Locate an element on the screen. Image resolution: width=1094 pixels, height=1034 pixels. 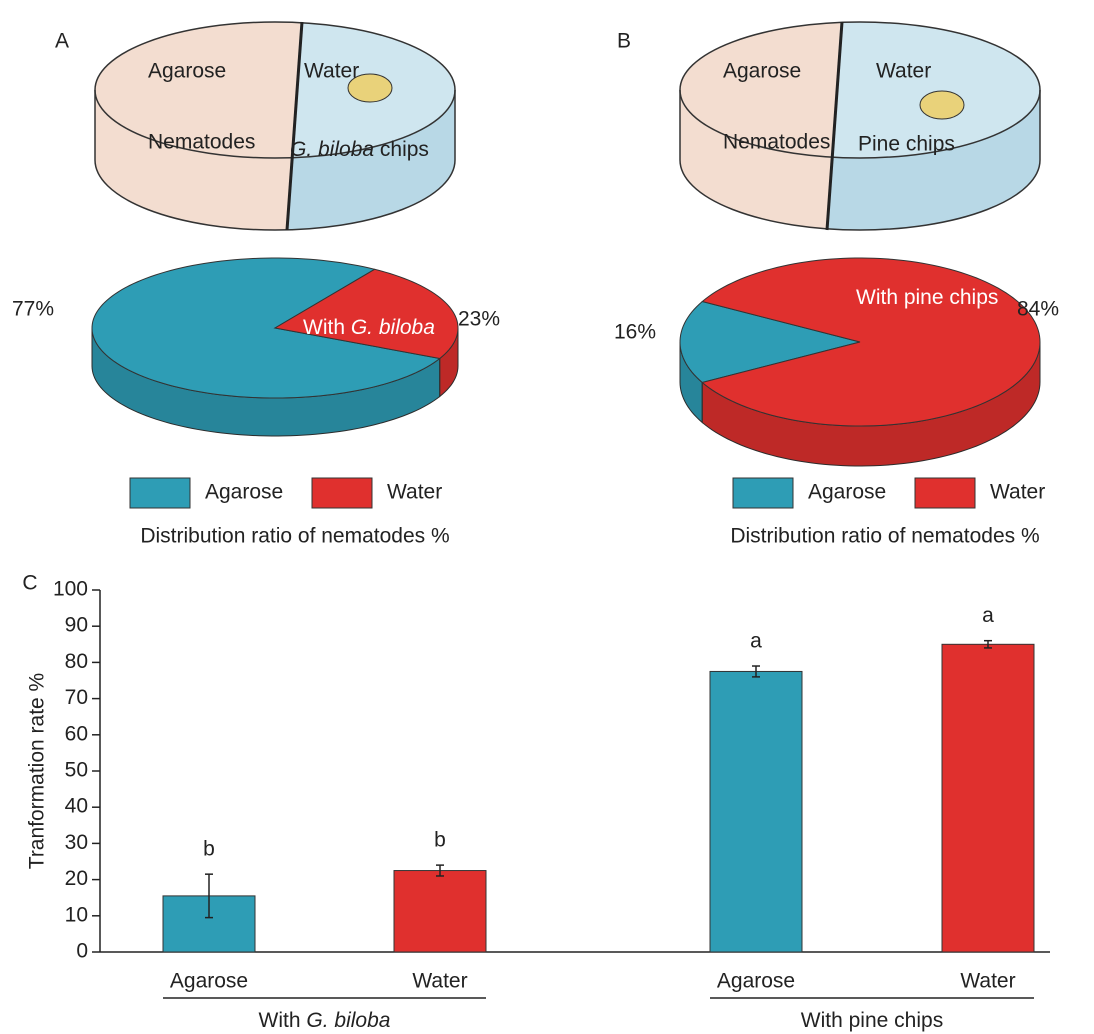
y-tick-label: 40 is located at coordinates (76, 806).